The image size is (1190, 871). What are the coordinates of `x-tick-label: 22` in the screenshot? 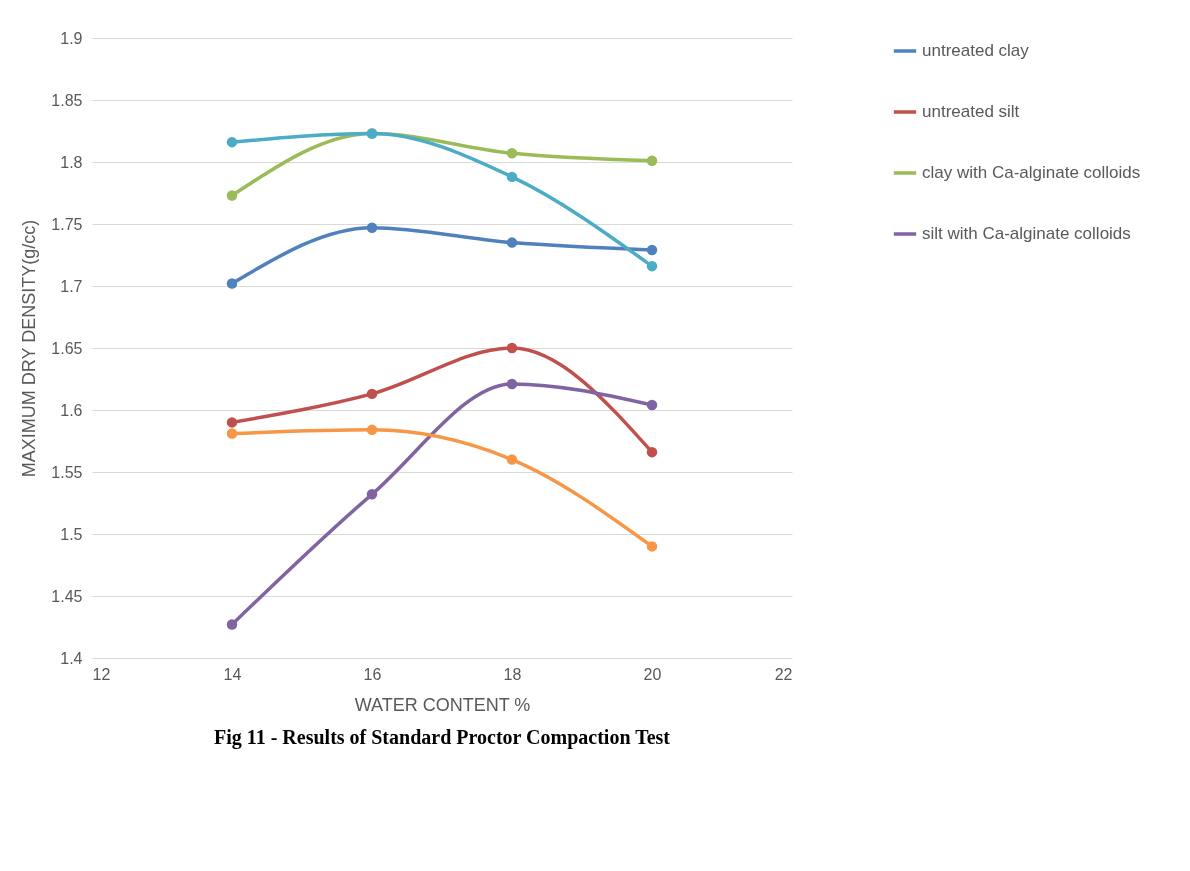 It's located at (783, 674).